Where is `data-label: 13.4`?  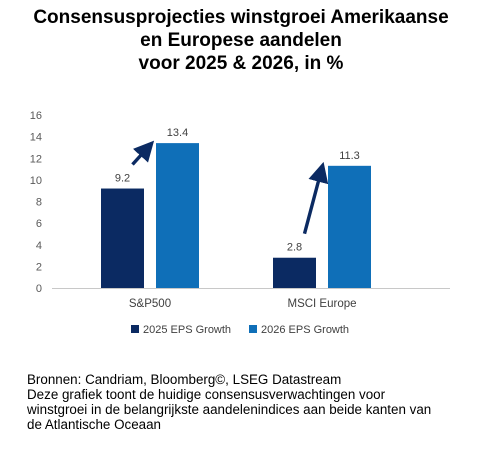 data-label: 13.4 is located at coordinates (177, 133).